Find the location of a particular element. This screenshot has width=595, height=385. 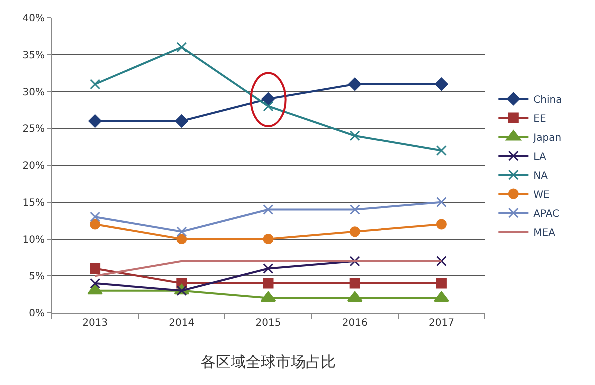

x-tick-label: 2016 is located at coordinates (355, 323).